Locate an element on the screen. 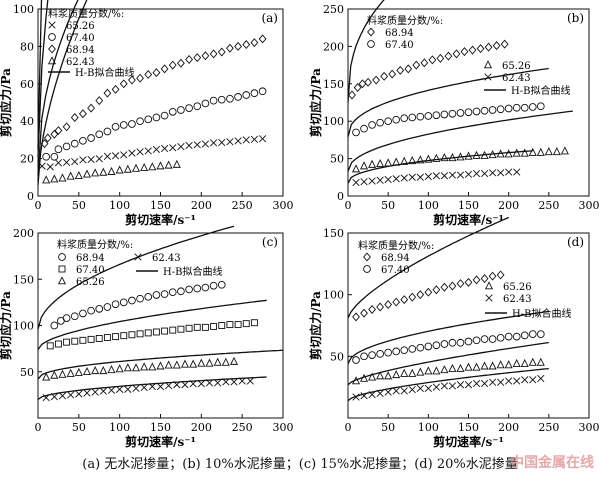 This screenshot has height=477, width=600. x-tick-label: 200 is located at coordinates (201, 205).